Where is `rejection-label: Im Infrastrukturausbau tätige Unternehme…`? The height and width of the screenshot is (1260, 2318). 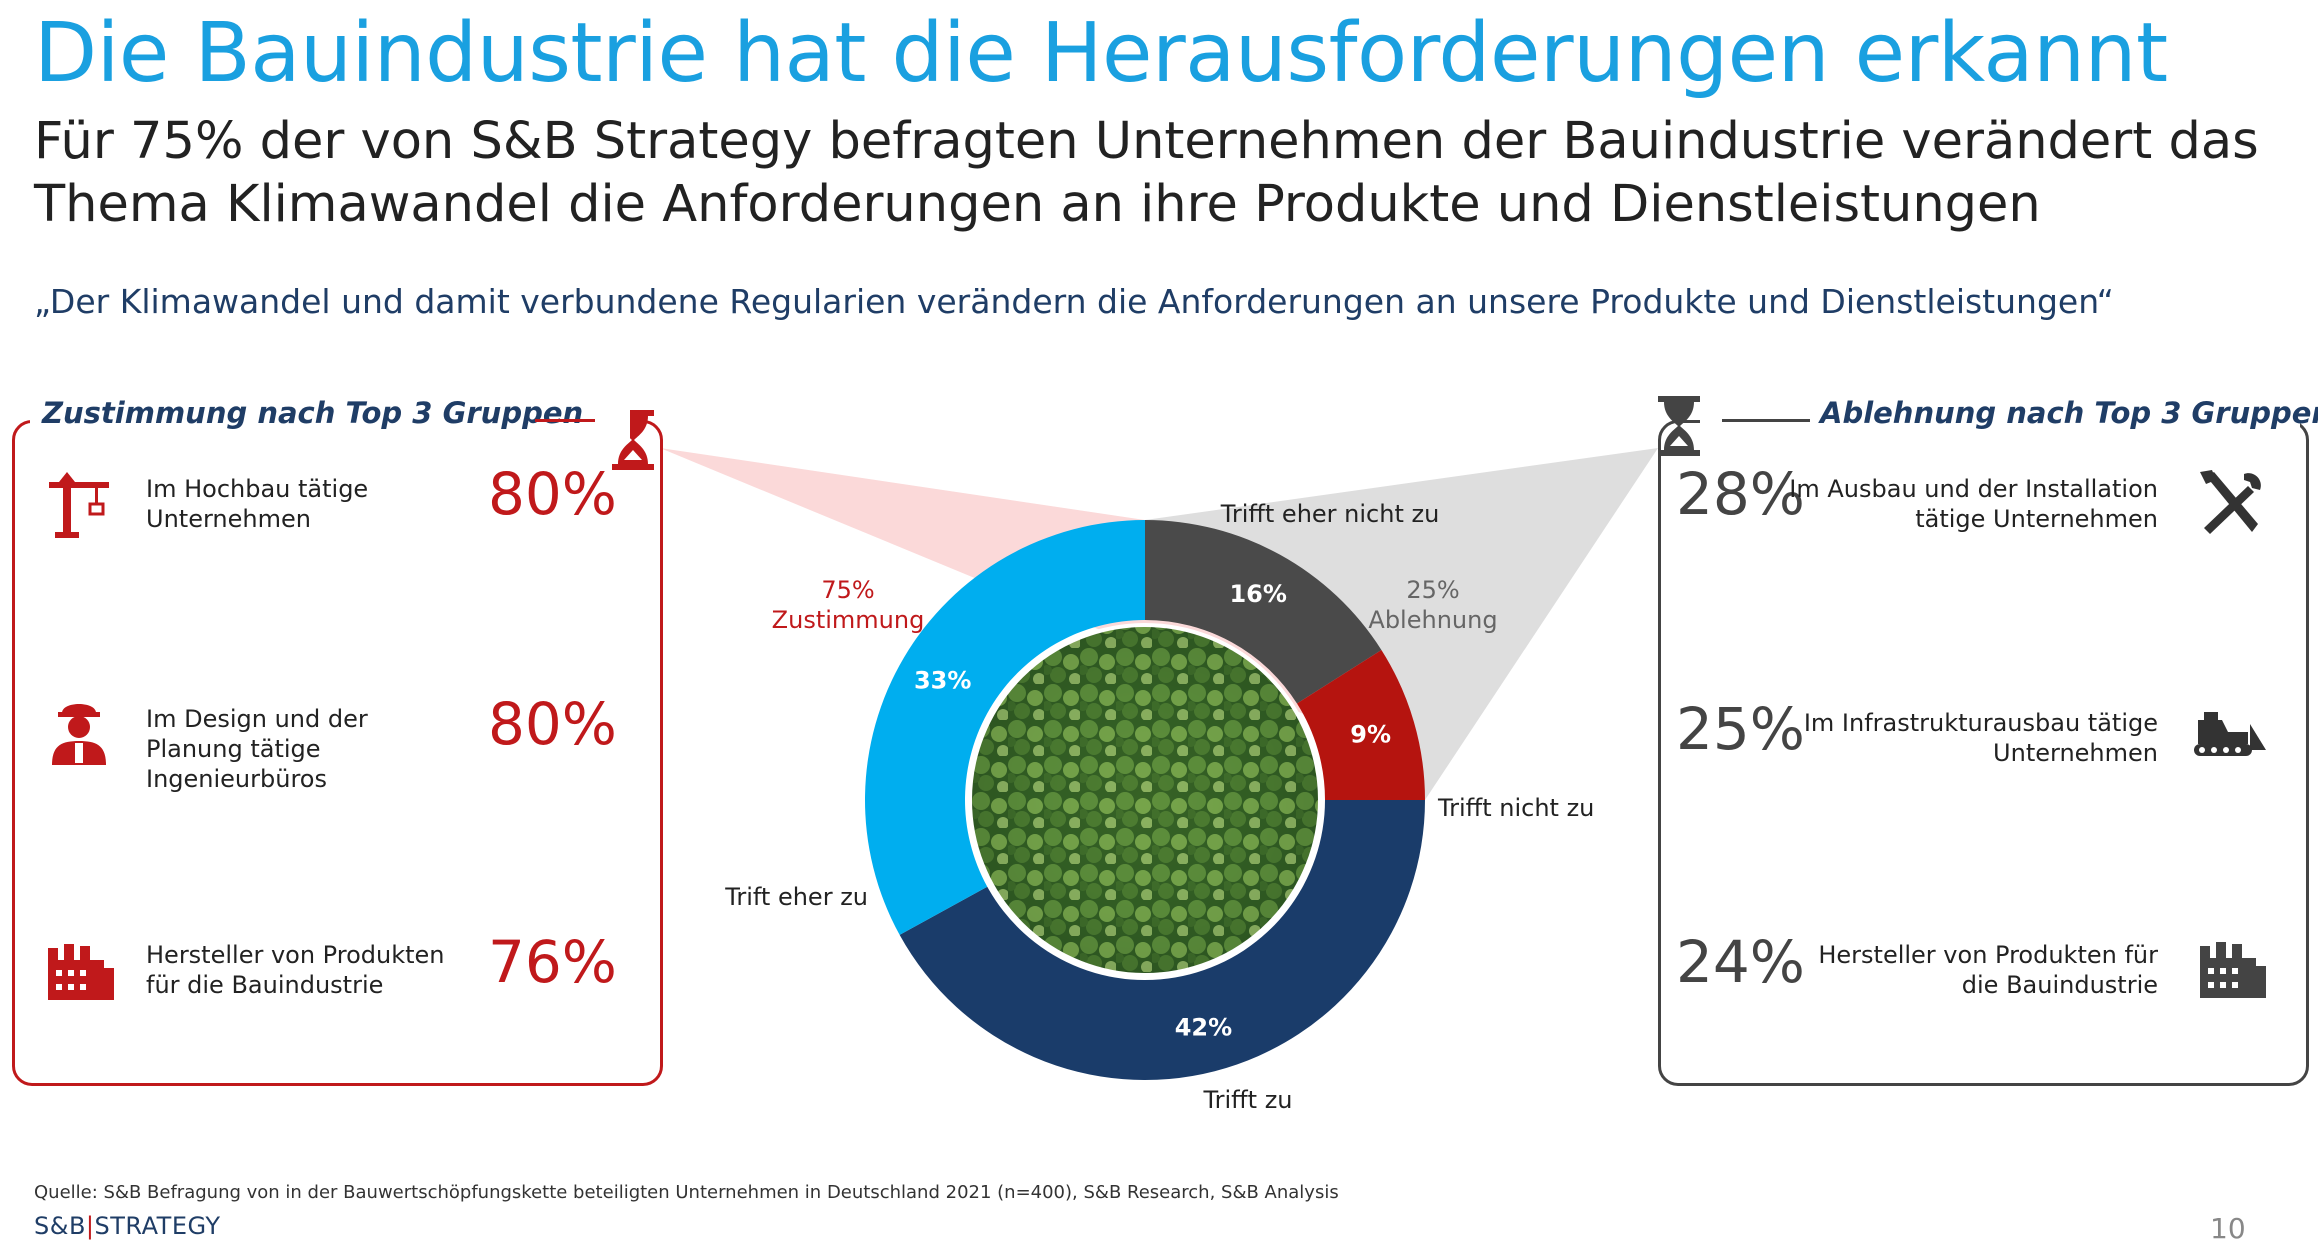
rejection-label: Im Infrastrukturausbau tätige Unternehme… is located at coordinates (1980, 738).